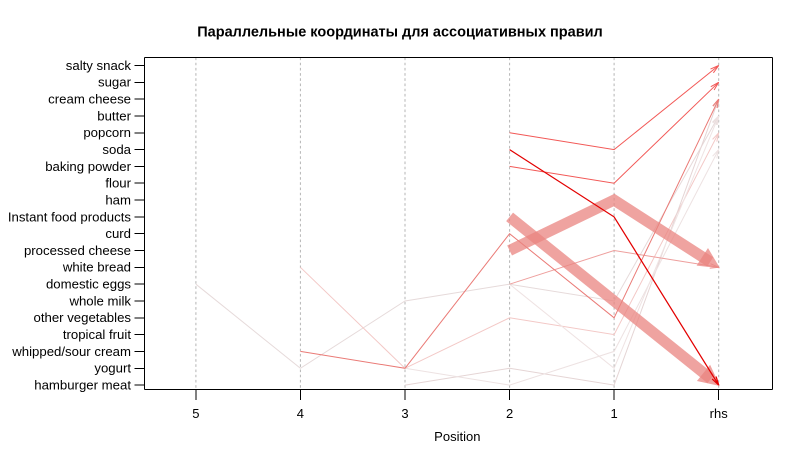  What do you see at coordinates (118, 200) in the screenshot?
I see `svg-text: ham` at bounding box center [118, 200].